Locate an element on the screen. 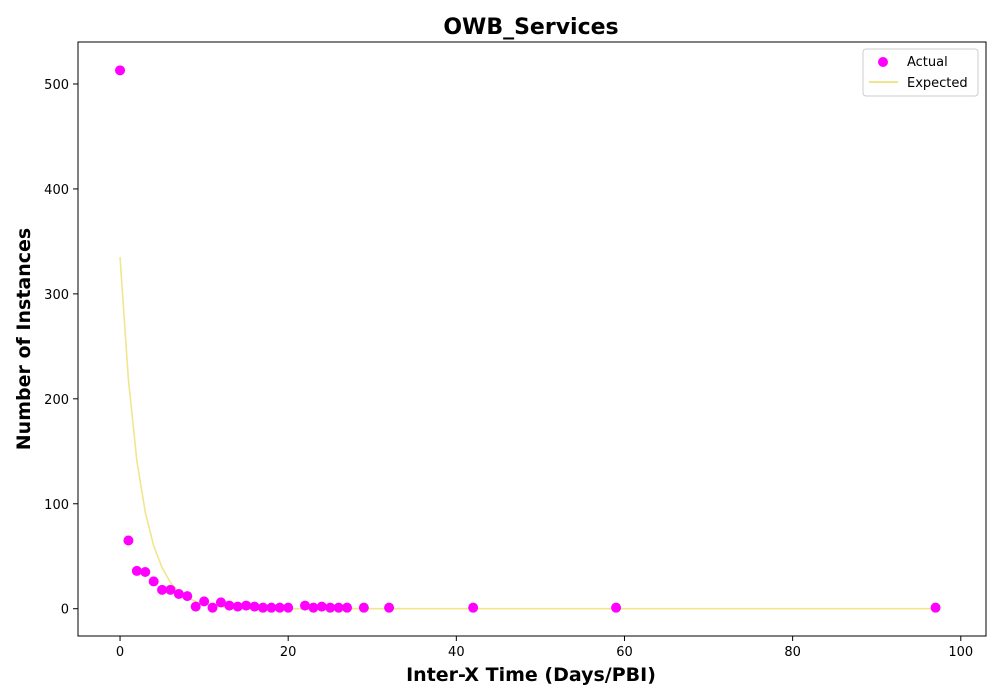 Image resolution: width=1000 pixels, height=700 pixels. x-axis-label: Inter-X Time (Days/PBI) is located at coordinates (531, 675).